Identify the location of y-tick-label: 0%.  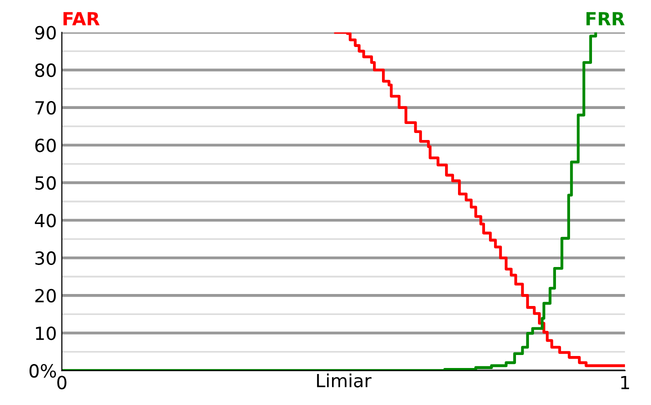
(43, 371).